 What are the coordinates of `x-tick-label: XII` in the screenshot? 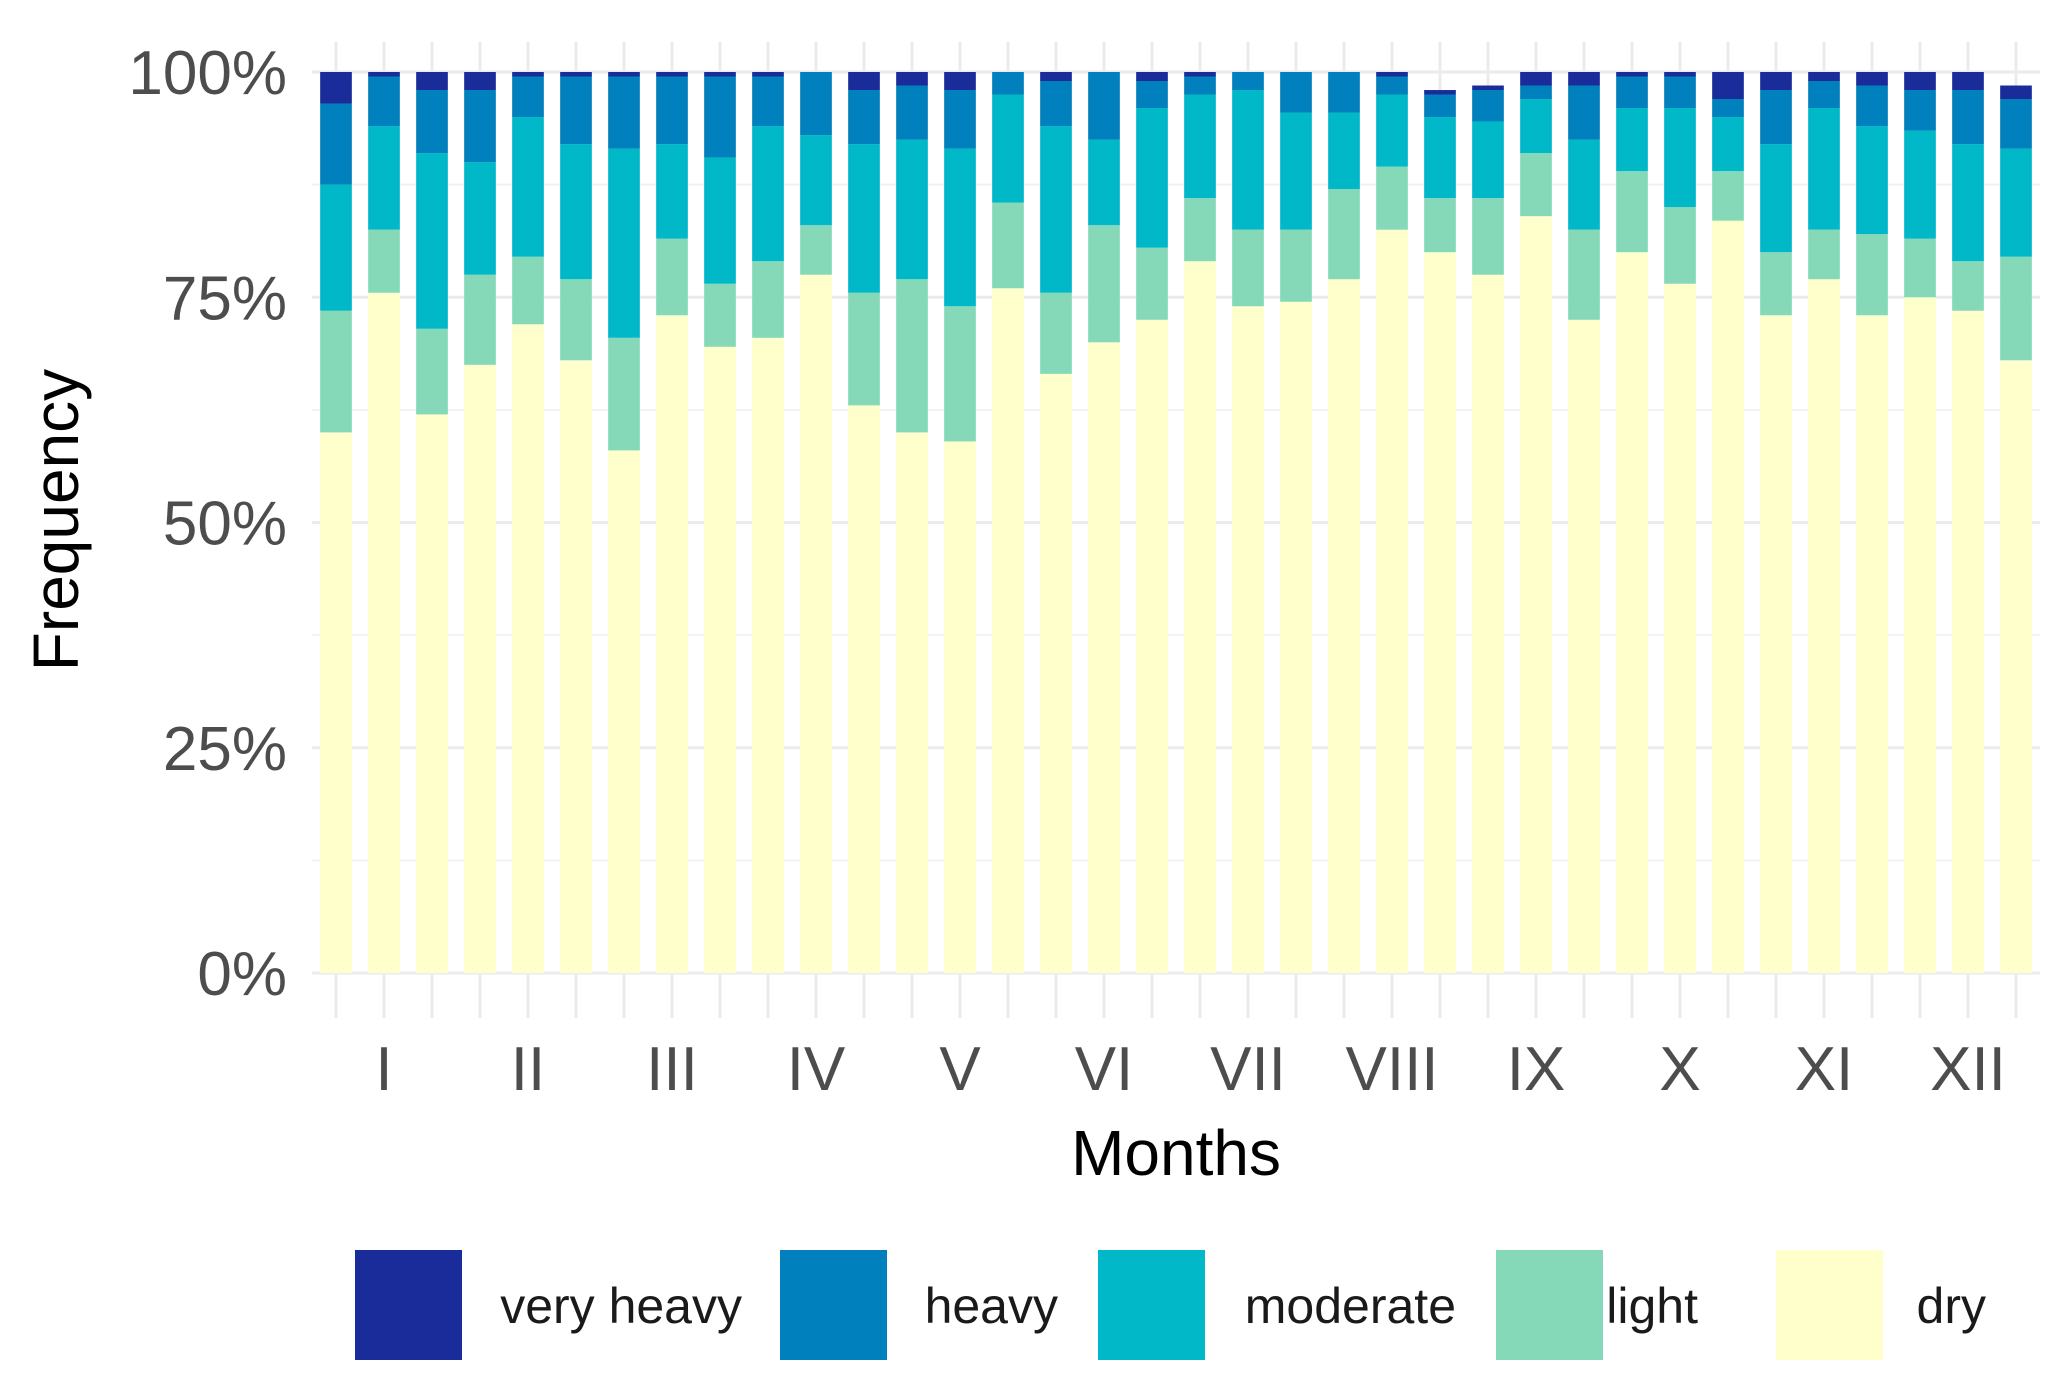 It's located at (1968, 1069).